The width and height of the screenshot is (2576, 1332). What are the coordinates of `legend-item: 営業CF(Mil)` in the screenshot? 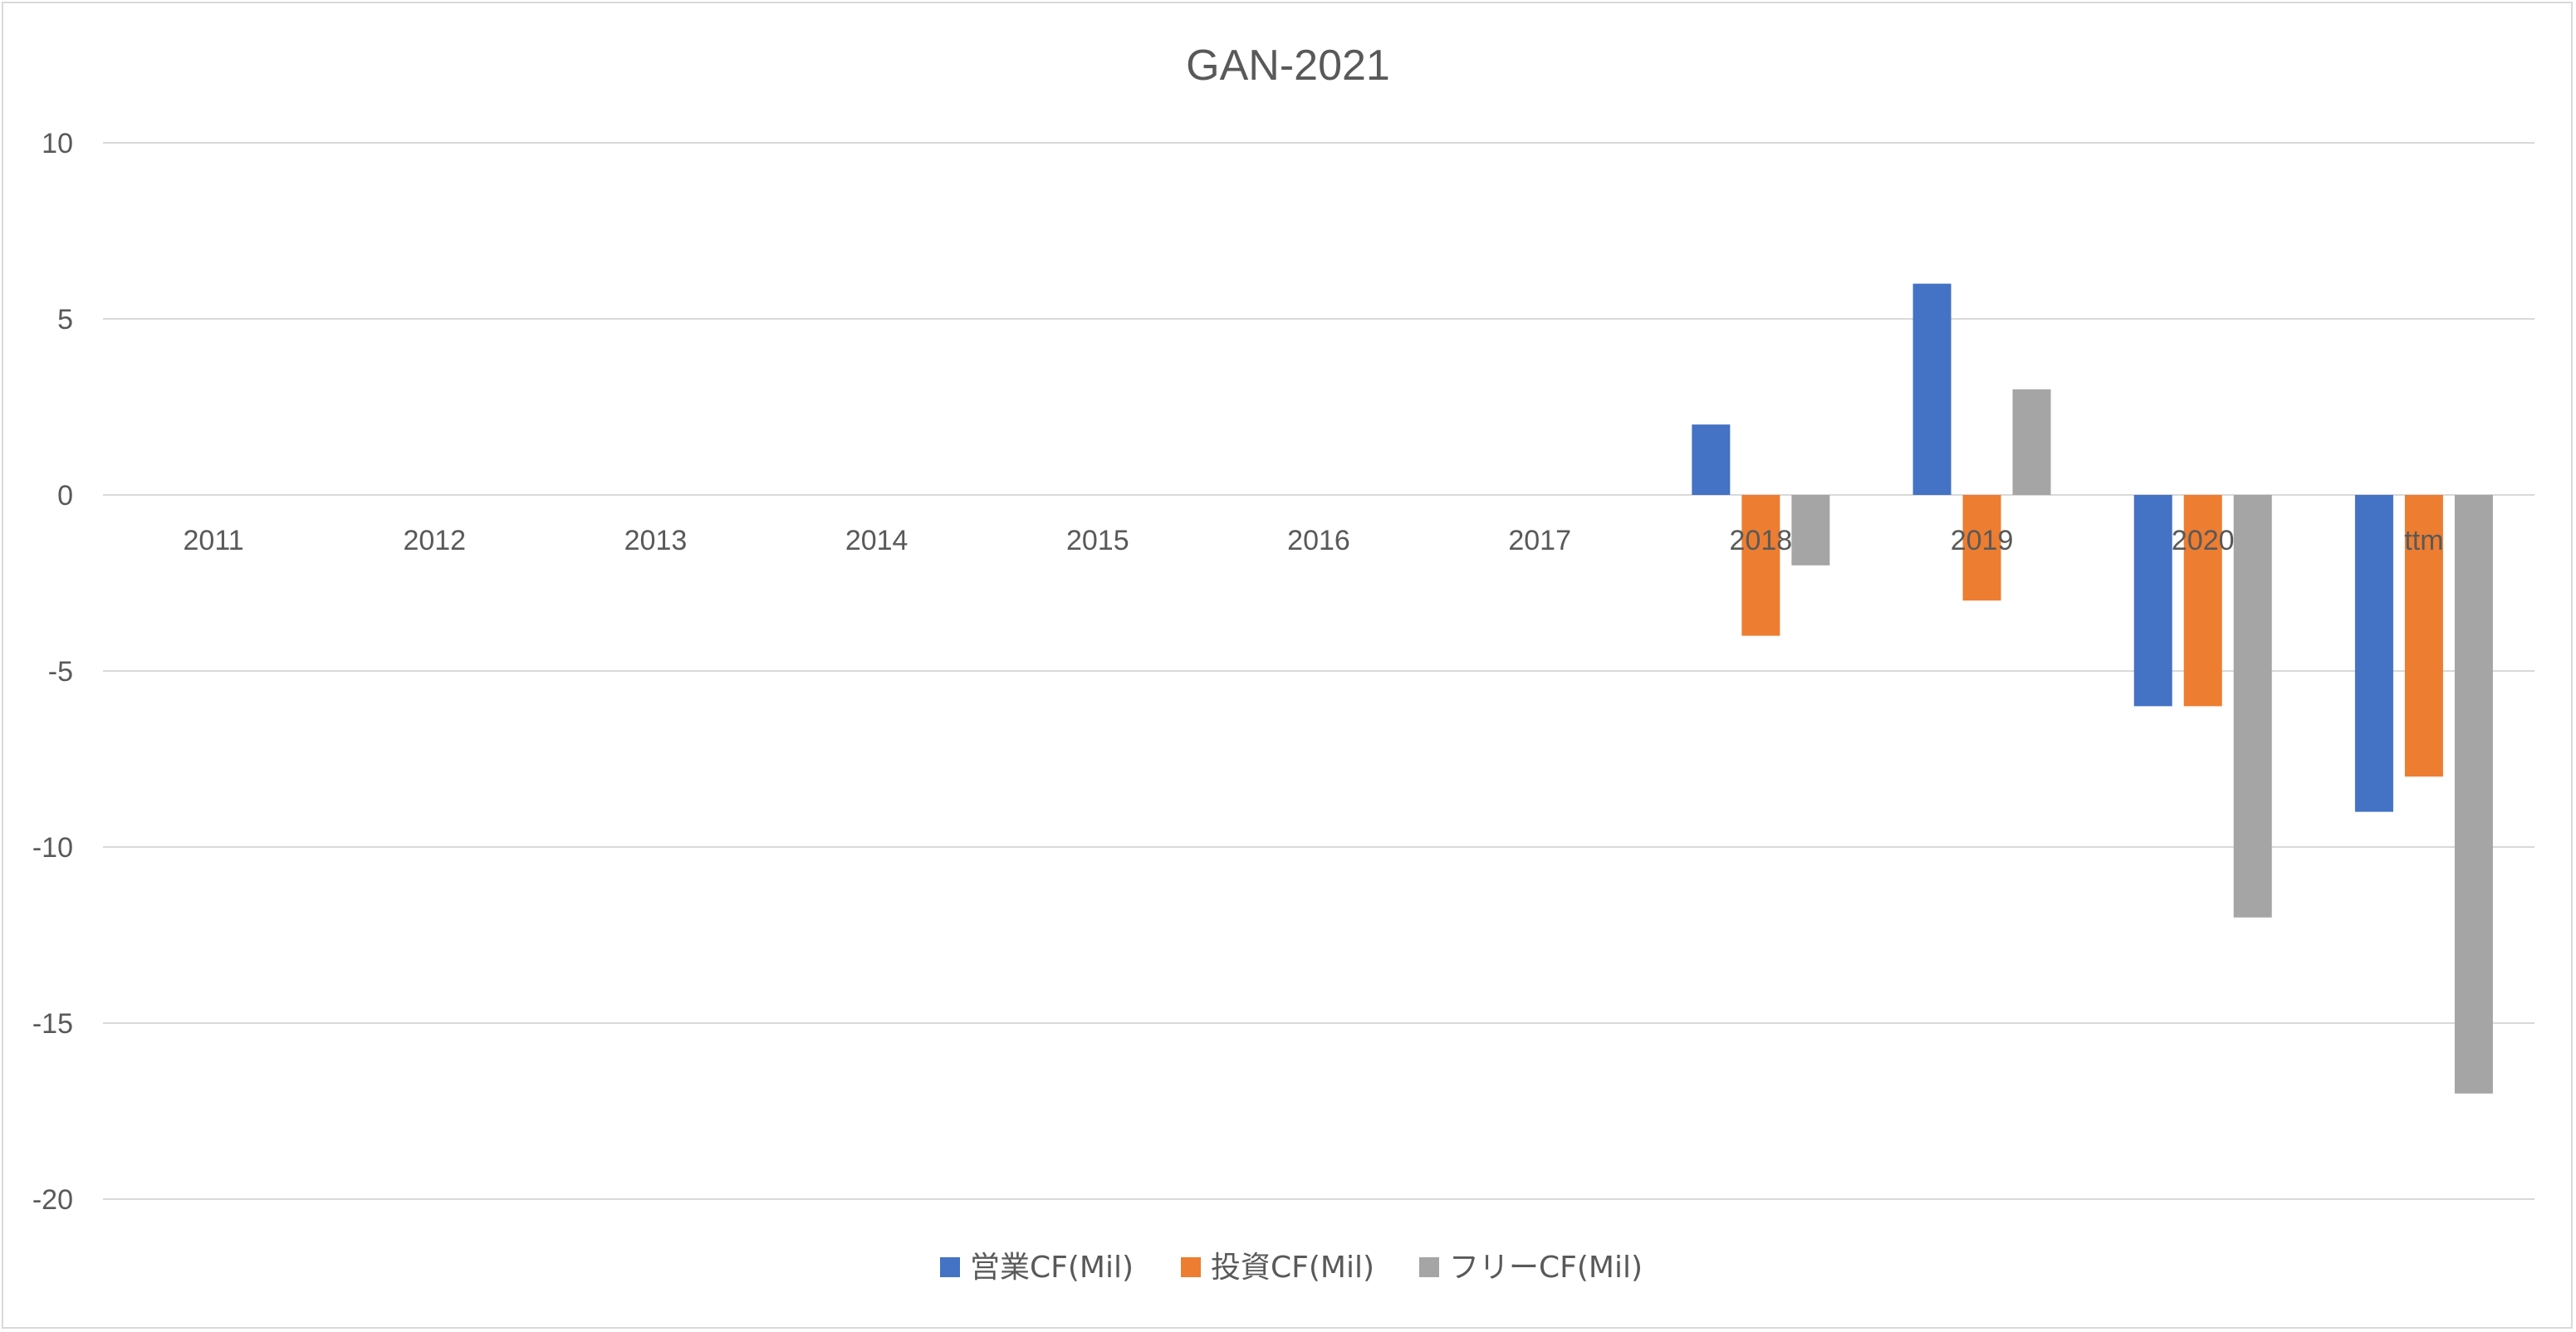 It's located at (1037, 1268).